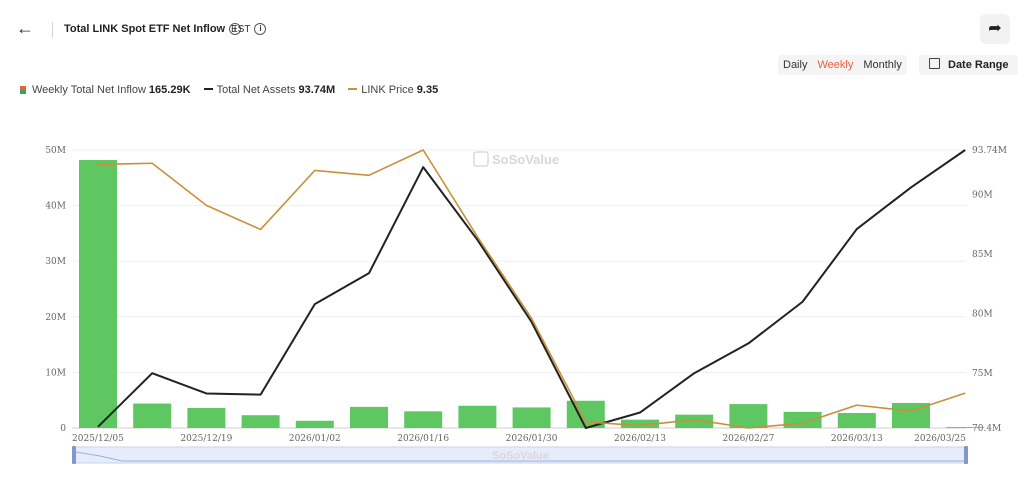 This screenshot has width=1024, height=480. I want to click on slider-handle-right, so click(966, 455).